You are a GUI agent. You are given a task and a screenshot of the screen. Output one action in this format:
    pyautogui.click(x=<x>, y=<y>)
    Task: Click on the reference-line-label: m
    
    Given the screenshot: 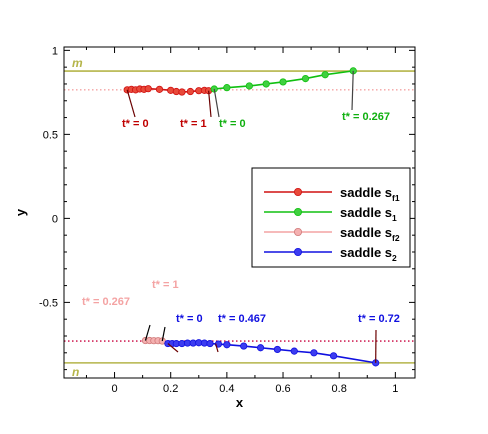 What is the action you would take?
    pyautogui.click(x=77, y=63)
    